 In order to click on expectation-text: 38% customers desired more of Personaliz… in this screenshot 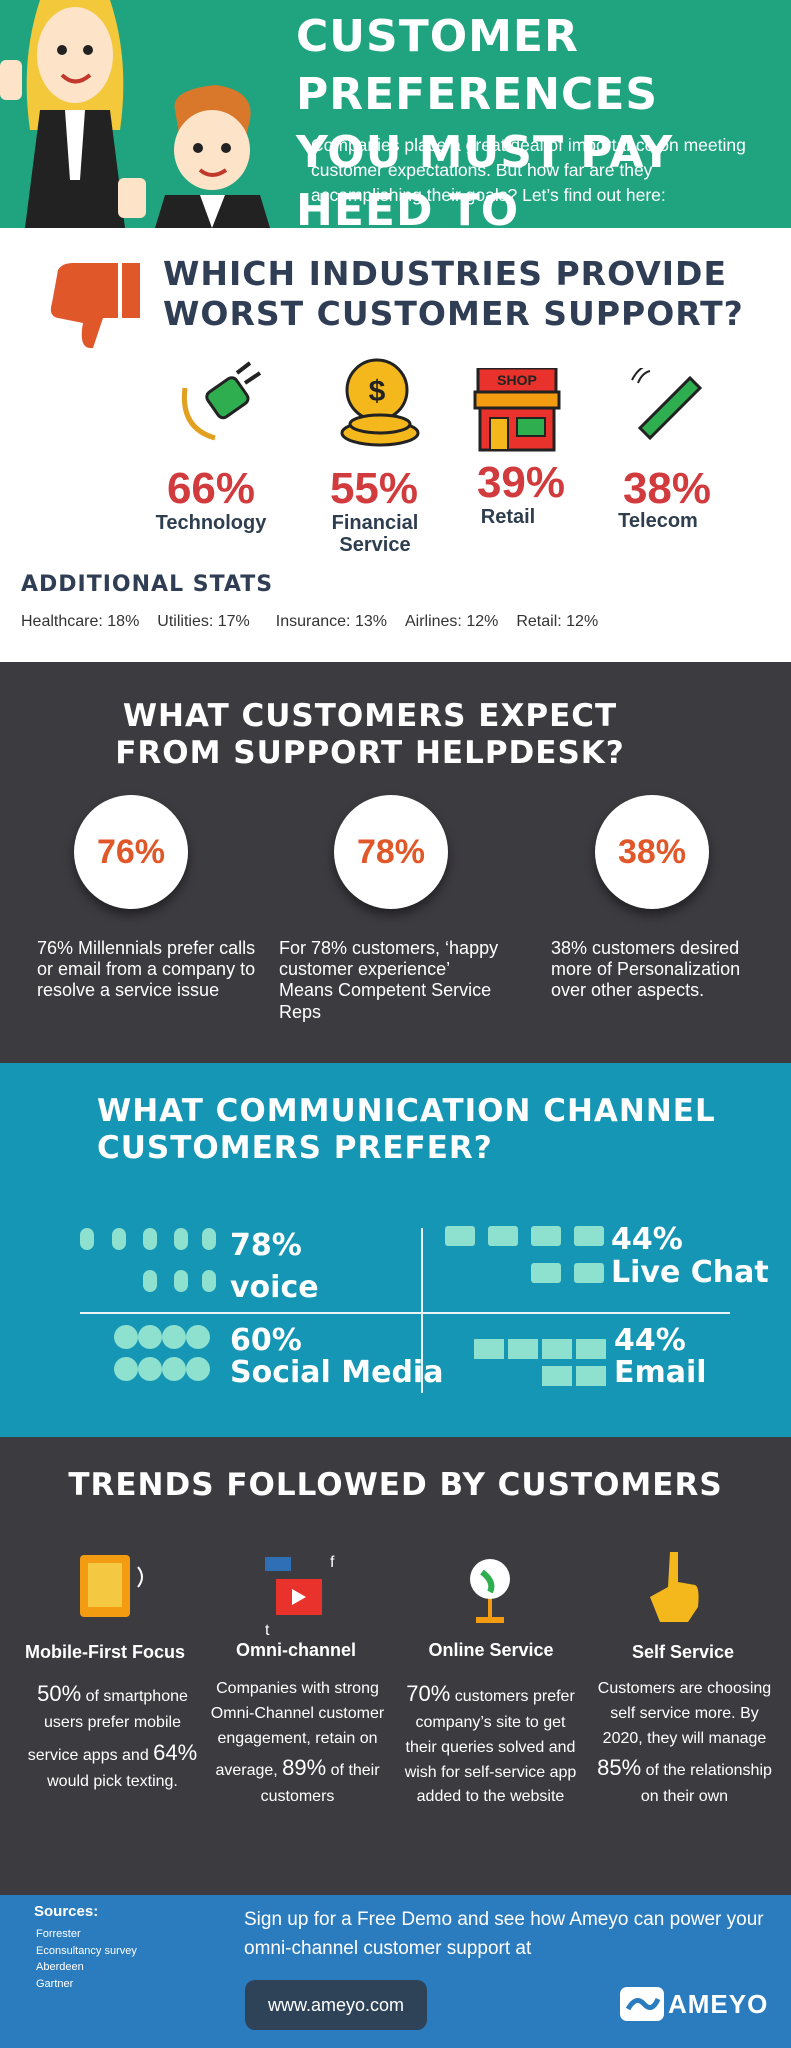, I will do `click(646, 969)`.